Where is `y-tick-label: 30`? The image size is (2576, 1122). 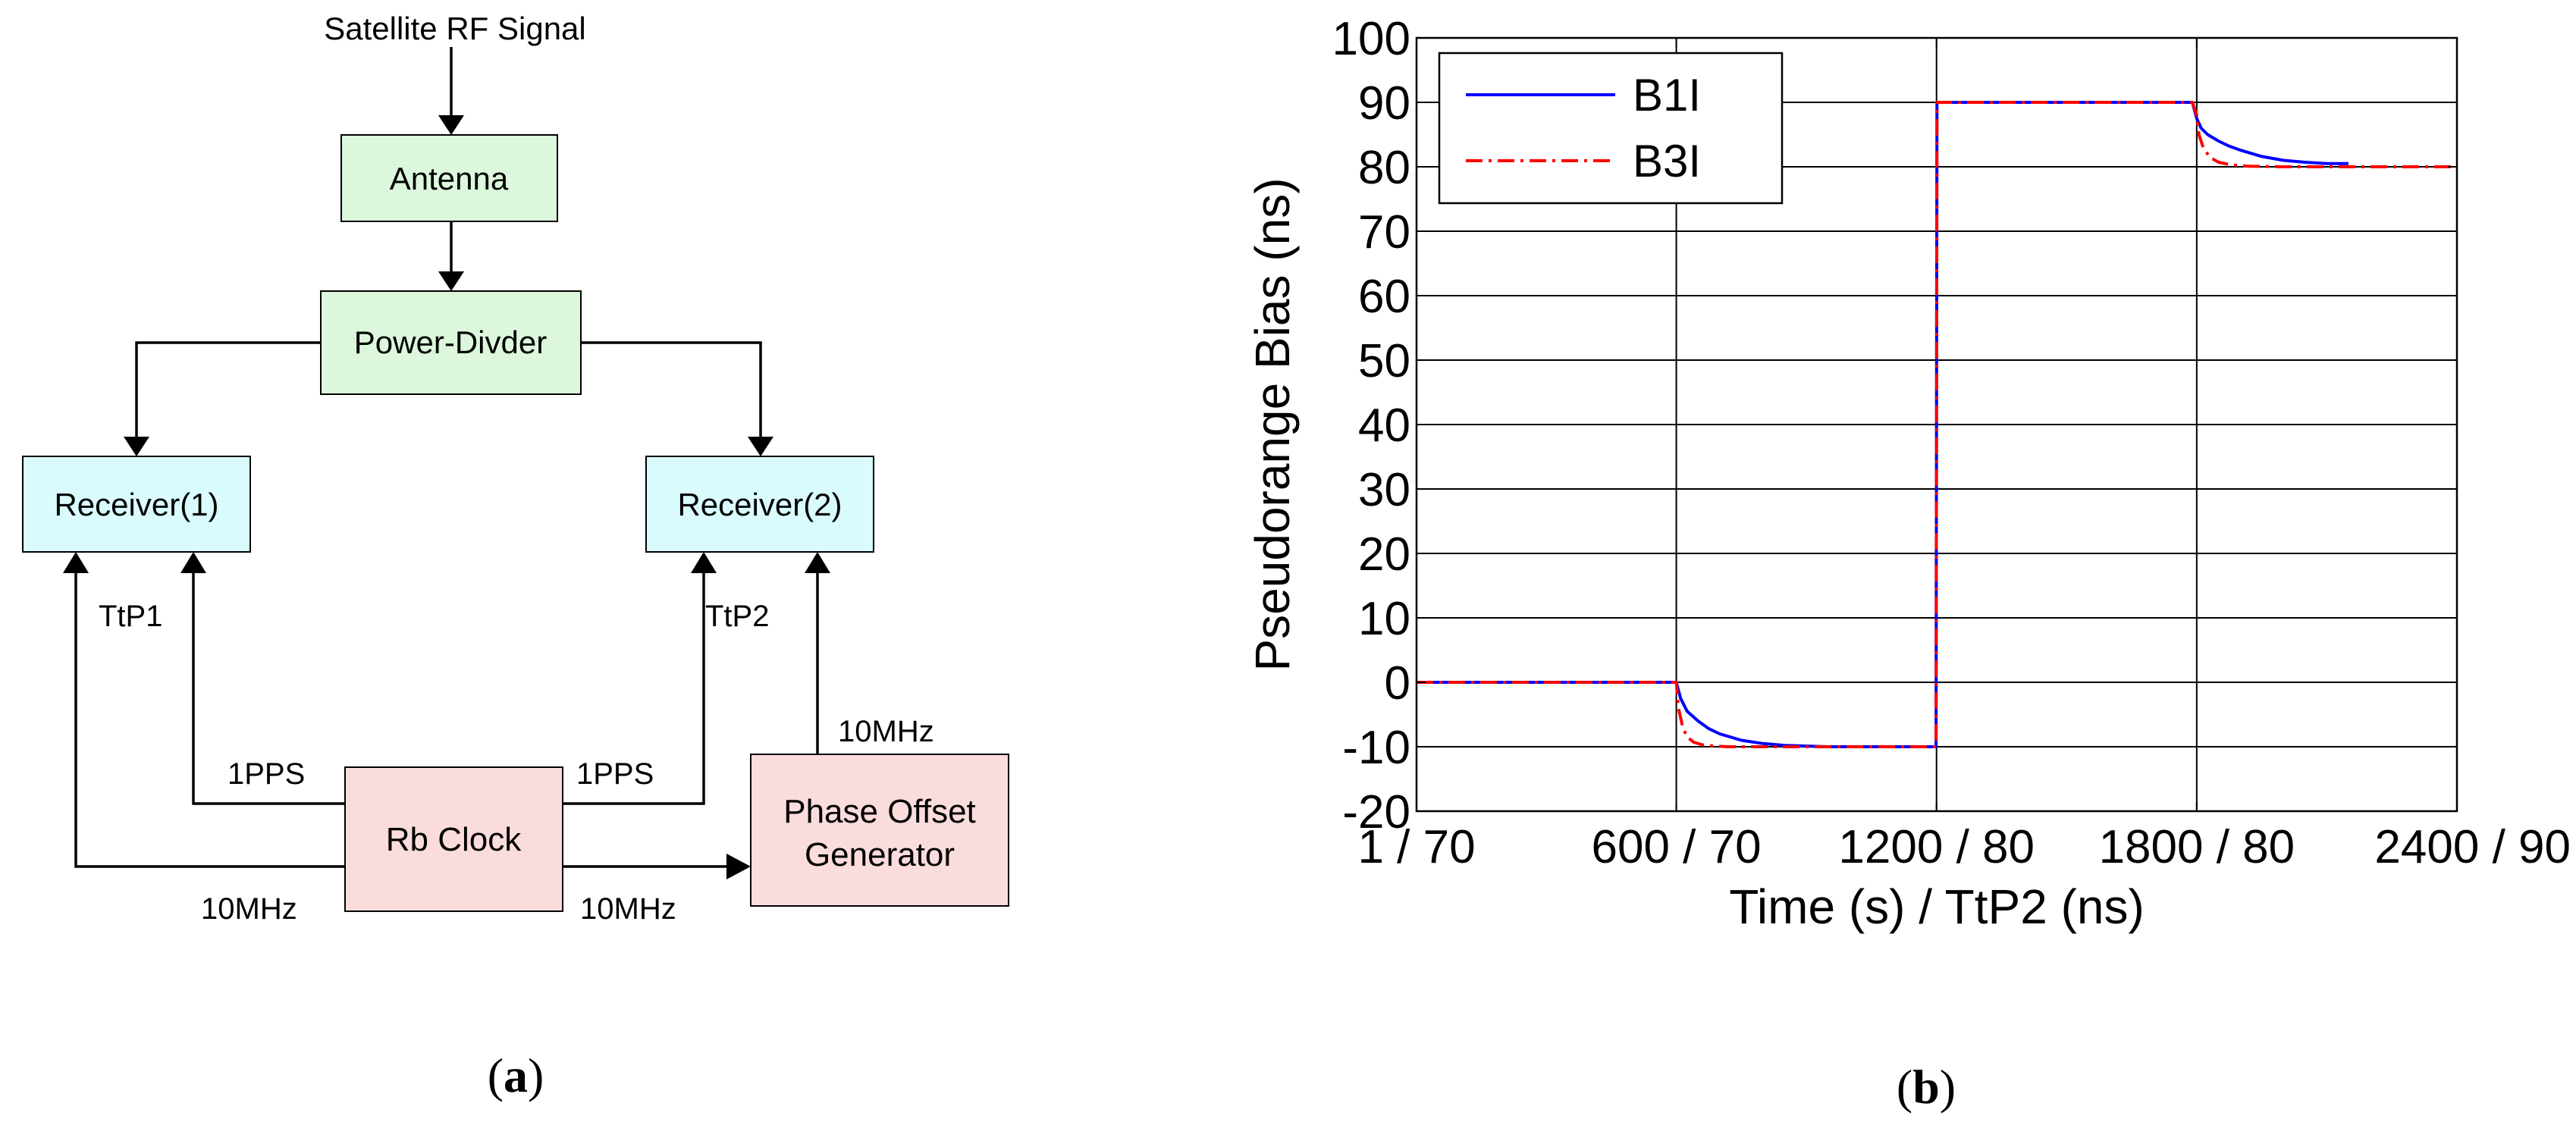
y-tick-label: 30 is located at coordinates (1384, 490).